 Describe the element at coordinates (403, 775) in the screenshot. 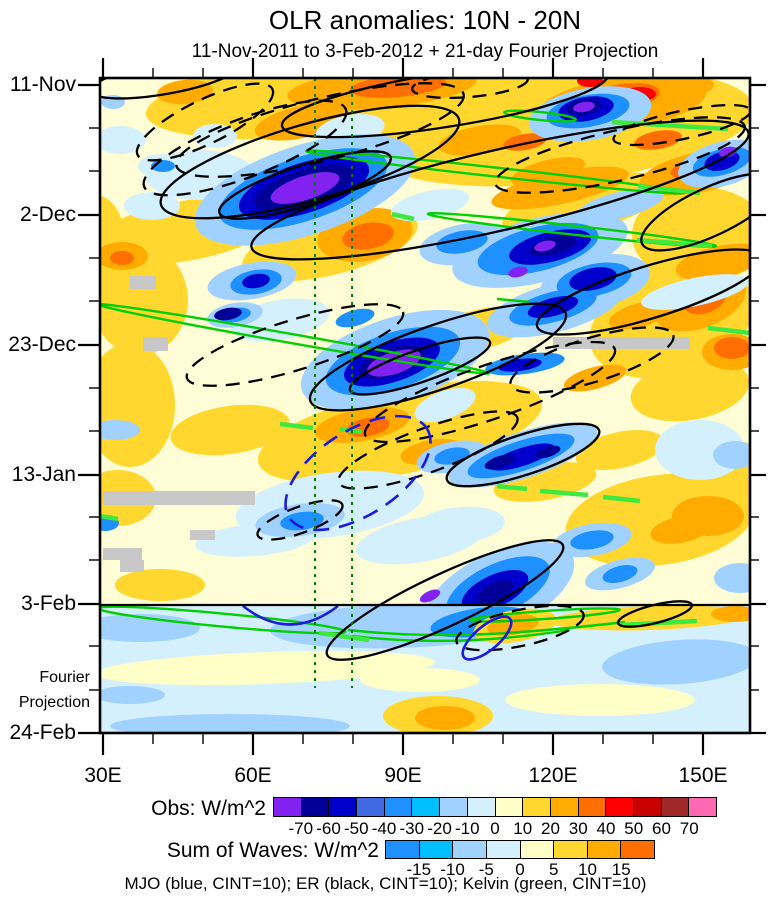

I see `x-tick-label: 90E` at that location.